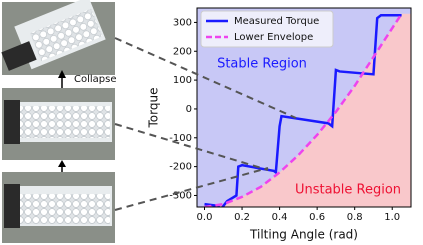  What do you see at coordinates (58, 37) in the screenshot?
I see `photo-top` at bounding box center [58, 37].